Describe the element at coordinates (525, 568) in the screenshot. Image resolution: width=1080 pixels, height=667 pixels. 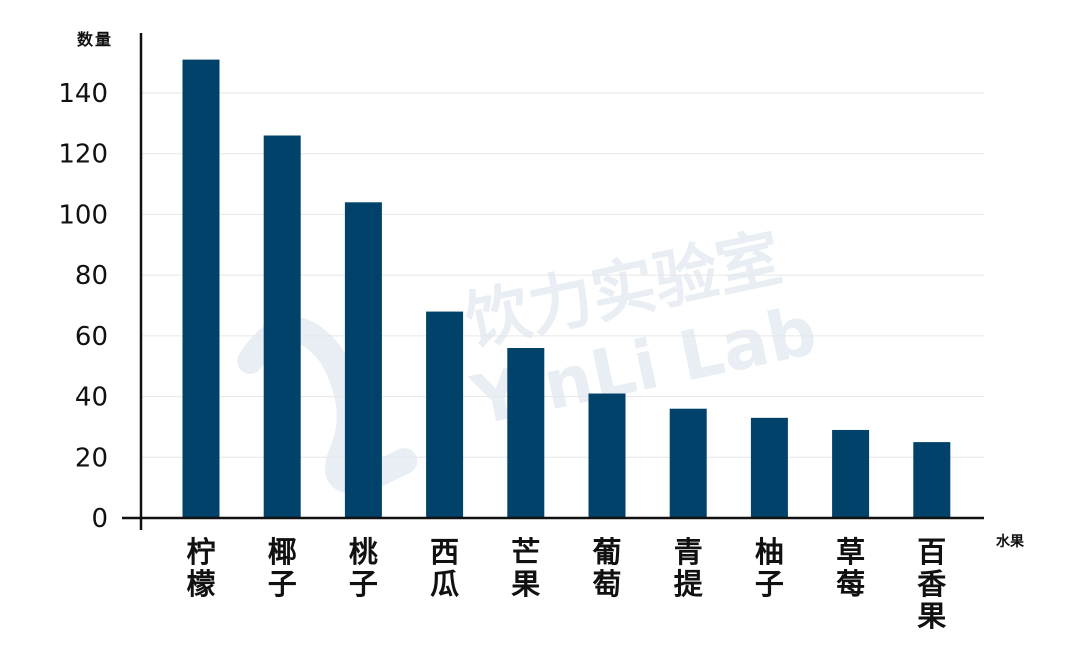
I see `x-tick-label: 芒果` at that location.